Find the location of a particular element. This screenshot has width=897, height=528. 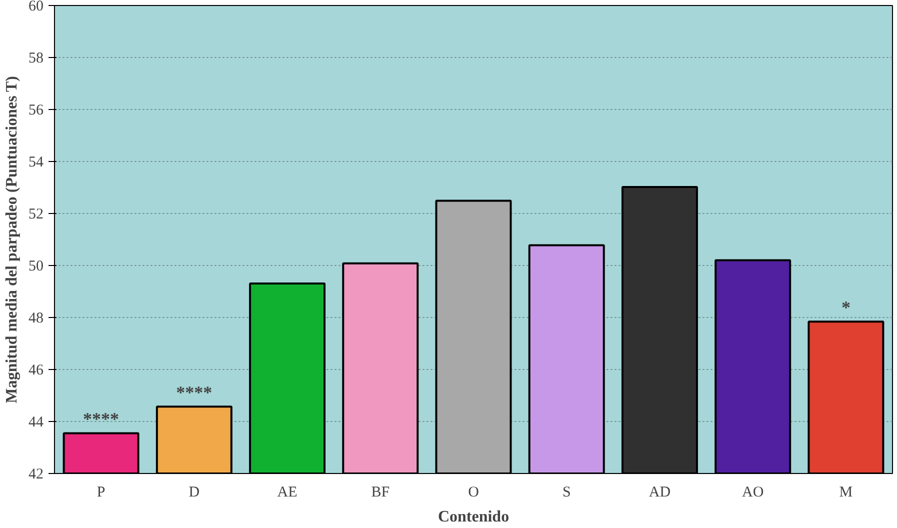

x-tick-label: P is located at coordinates (101, 492).